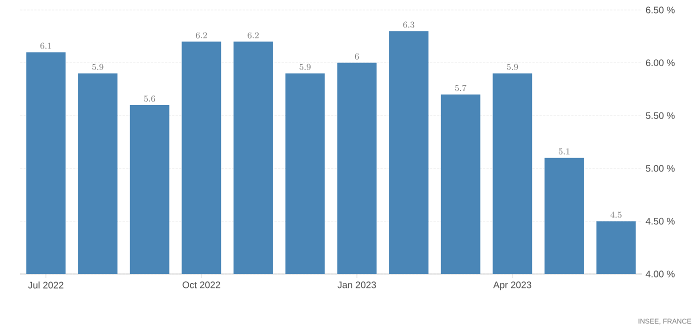 The height and width of the screenshot is (332, 700). I want to click on x-tick-label: Jul 2022, so click(46, 285).